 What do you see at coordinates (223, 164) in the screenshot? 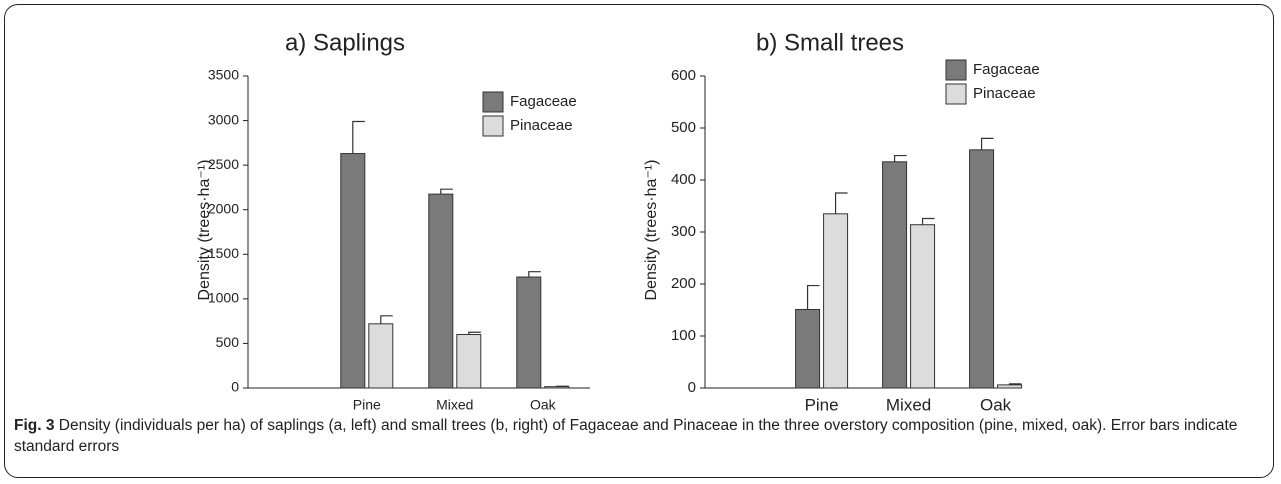
I see `y-tick-label: 2500` at bounding box center [223, 164].